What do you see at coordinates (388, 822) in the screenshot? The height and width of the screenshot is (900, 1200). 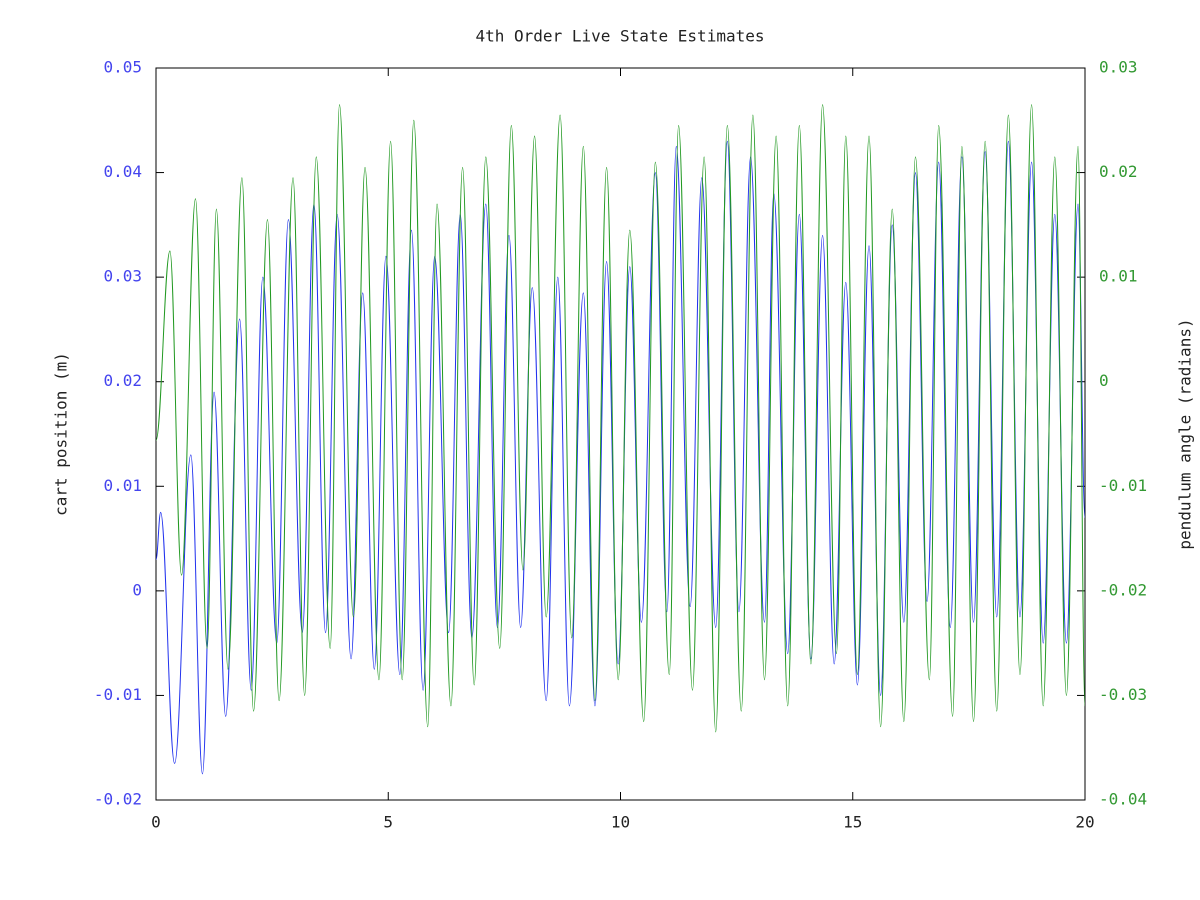 I see `x-tick-label: 5` at bounding box center [388, 822].